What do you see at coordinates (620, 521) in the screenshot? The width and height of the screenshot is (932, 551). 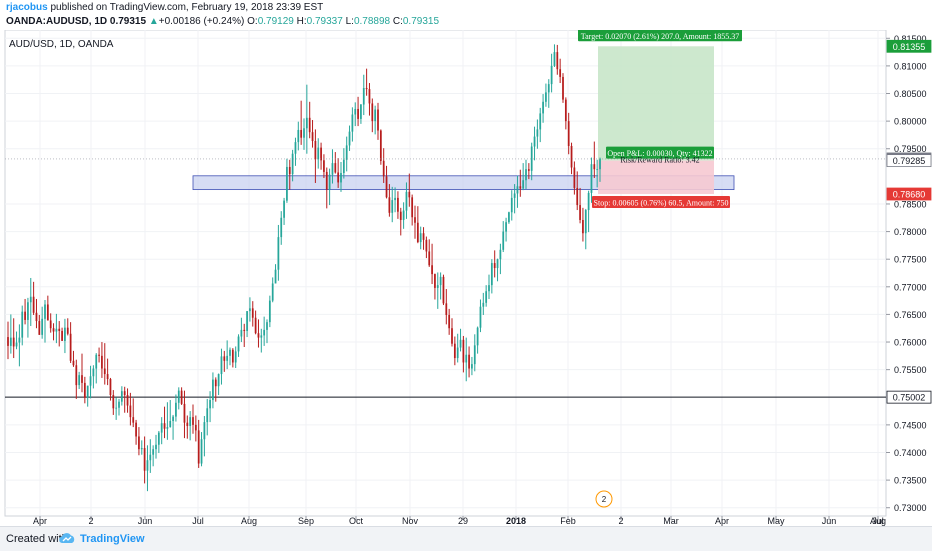 I see `x-tick-label: 2` at bounding box center [620, 521].